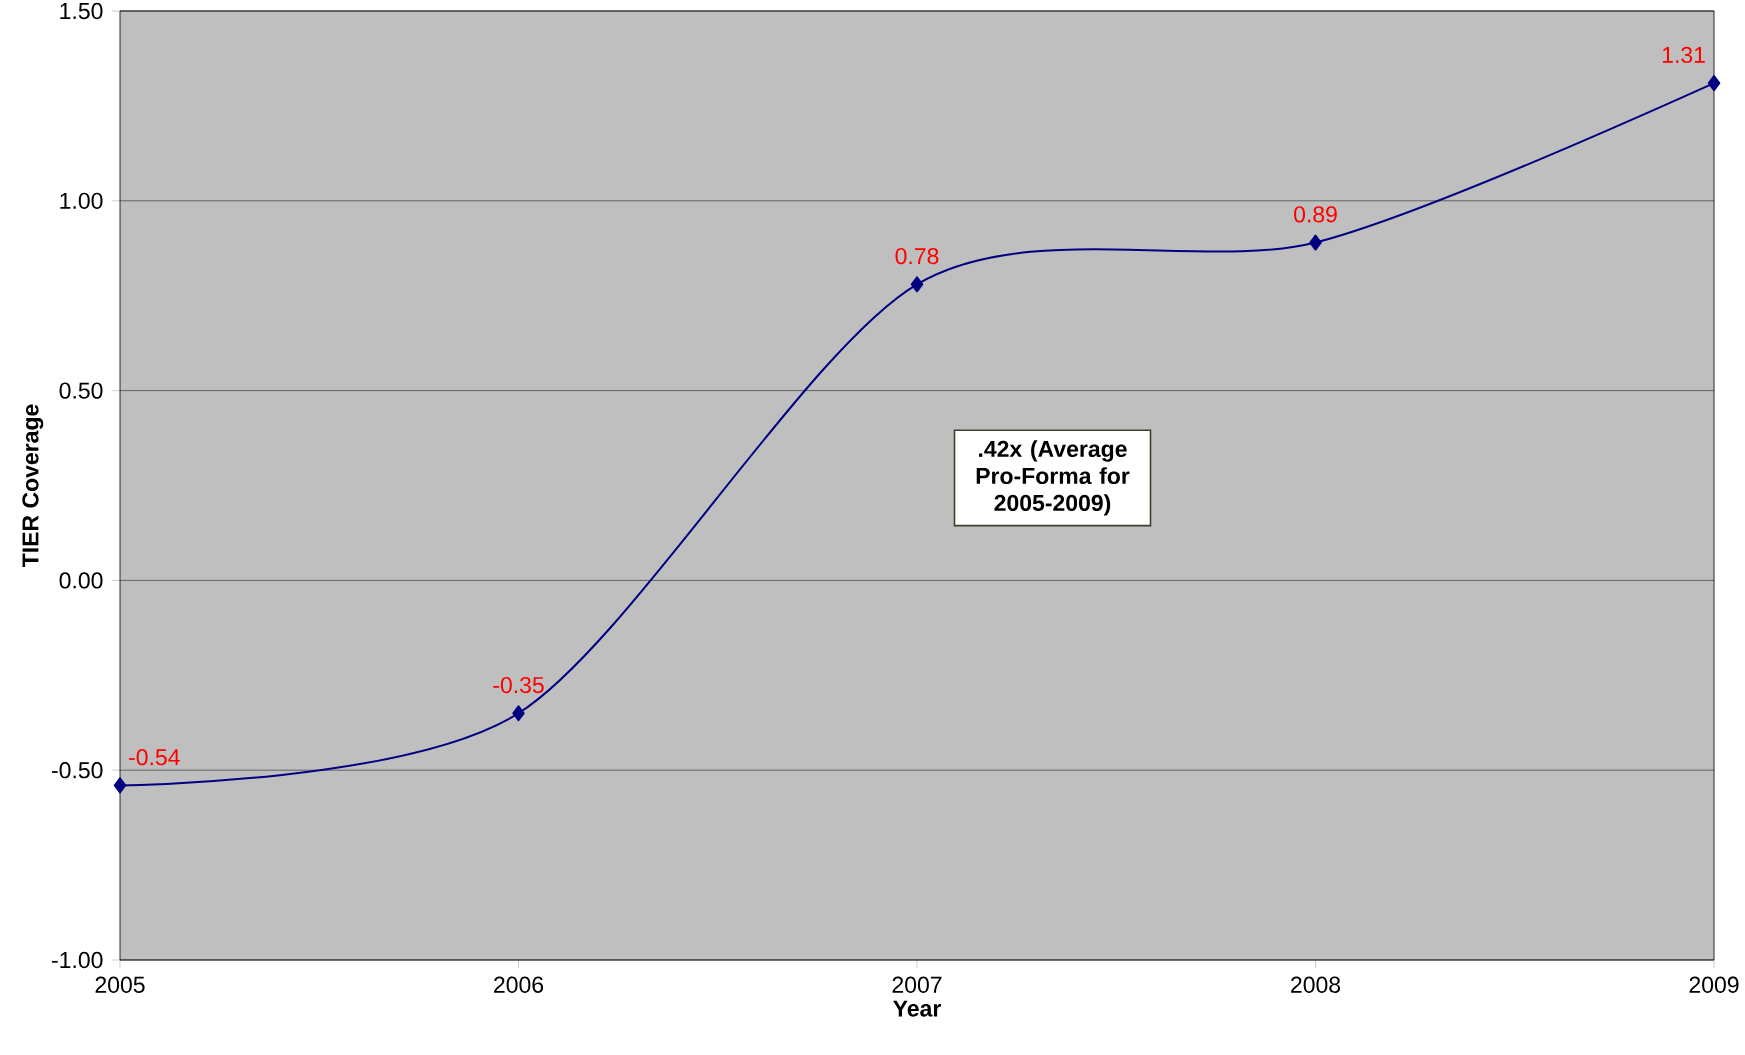 This screenshot has height=1055, width=1745. Describe the element at coordinates (1683, 55) in the screenshot. I see `data-label: 1.31` at that location.